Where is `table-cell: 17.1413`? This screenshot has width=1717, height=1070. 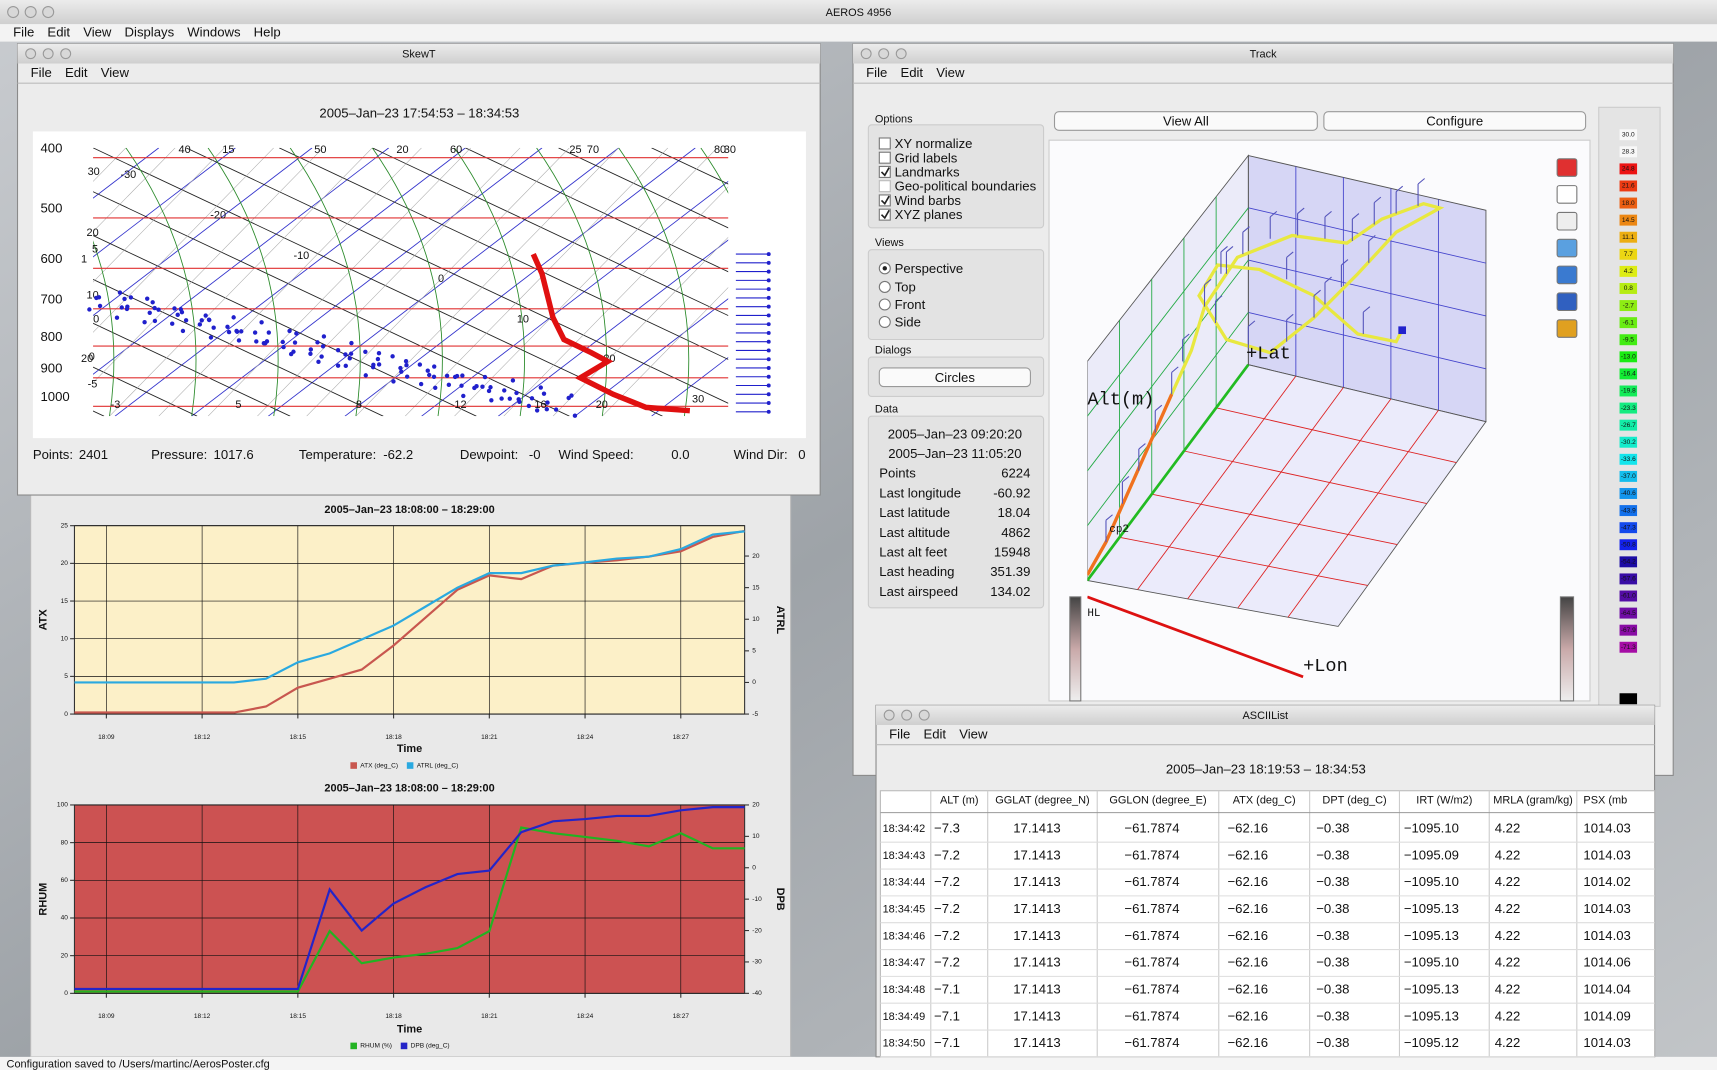
table-cell: 17.1413 is located at coordinates (1036, 935).